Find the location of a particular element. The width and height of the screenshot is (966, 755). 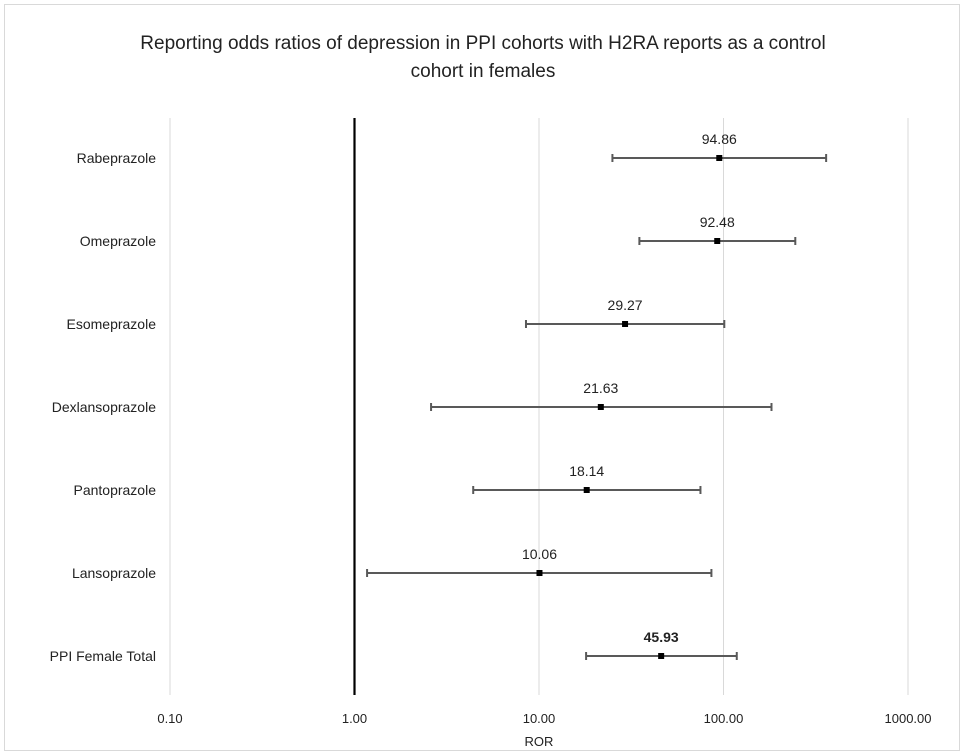

row-label-6: PPI Female Total is located at coordinates (103, 656).